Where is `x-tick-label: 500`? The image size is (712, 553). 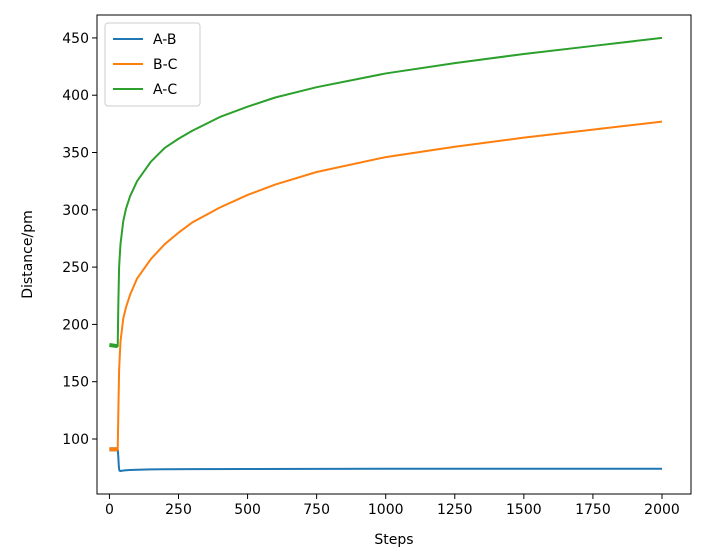 x-tick-label: 500 is located at coordinates (247, 510).